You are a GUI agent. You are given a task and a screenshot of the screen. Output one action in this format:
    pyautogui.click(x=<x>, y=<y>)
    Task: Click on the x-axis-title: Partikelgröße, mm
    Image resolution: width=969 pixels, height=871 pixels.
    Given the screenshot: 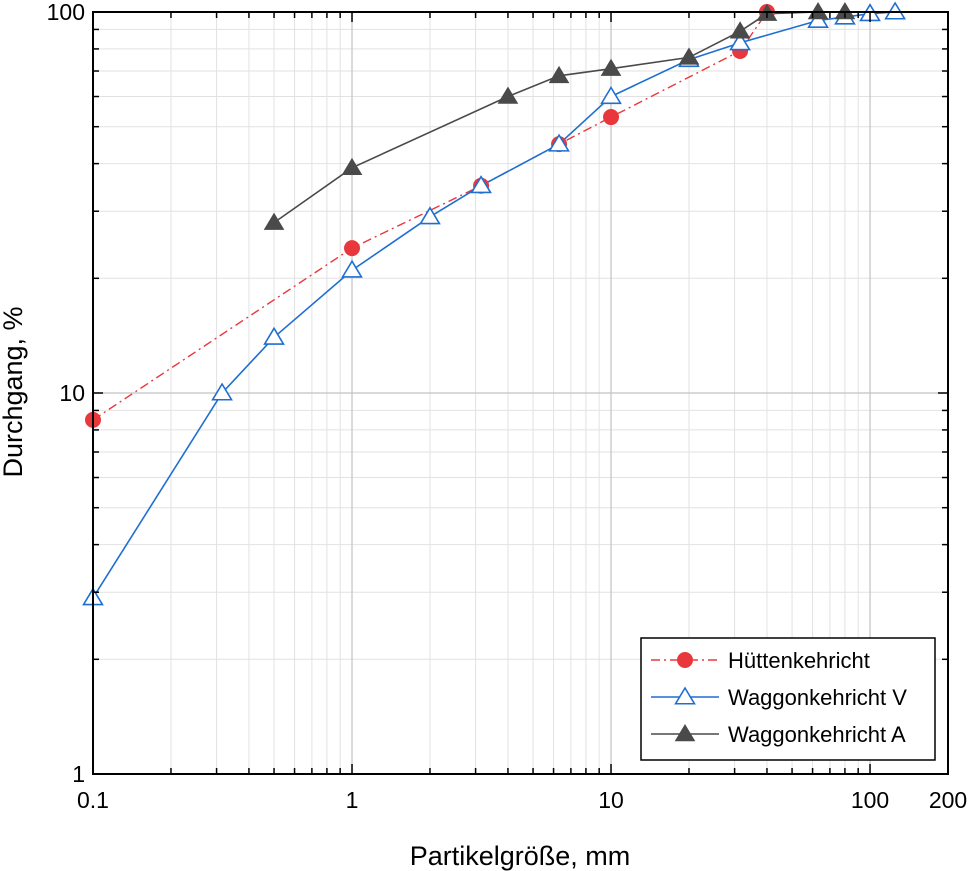 What is the action you would take?
    pyautogui.click(x=520, y=856)
    